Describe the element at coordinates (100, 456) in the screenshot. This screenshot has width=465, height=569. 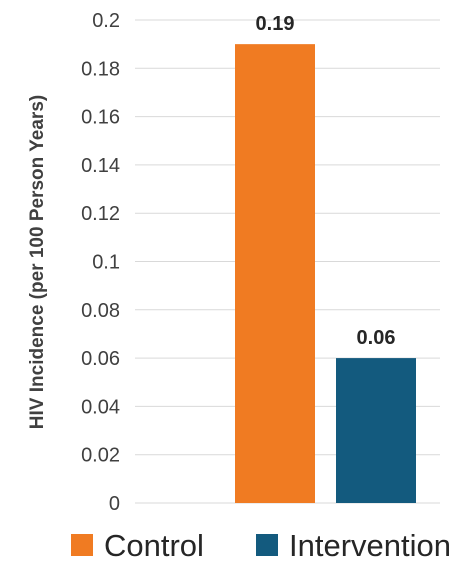
I see `y-tick-label: 0.02` at that location.